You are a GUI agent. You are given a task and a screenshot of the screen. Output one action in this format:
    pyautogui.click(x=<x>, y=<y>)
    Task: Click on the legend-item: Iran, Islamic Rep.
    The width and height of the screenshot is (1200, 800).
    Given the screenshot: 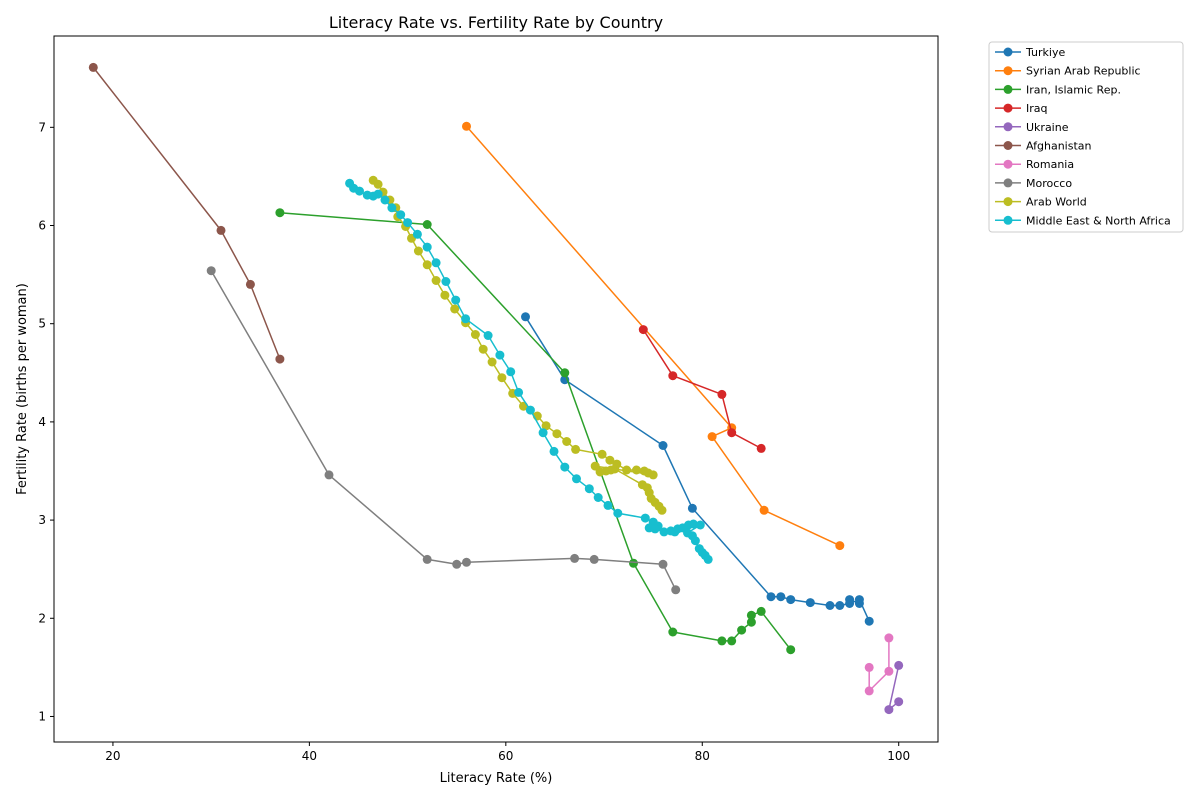 What is the action you would take?
    pyautogui.click(x=1058, y=89)
    